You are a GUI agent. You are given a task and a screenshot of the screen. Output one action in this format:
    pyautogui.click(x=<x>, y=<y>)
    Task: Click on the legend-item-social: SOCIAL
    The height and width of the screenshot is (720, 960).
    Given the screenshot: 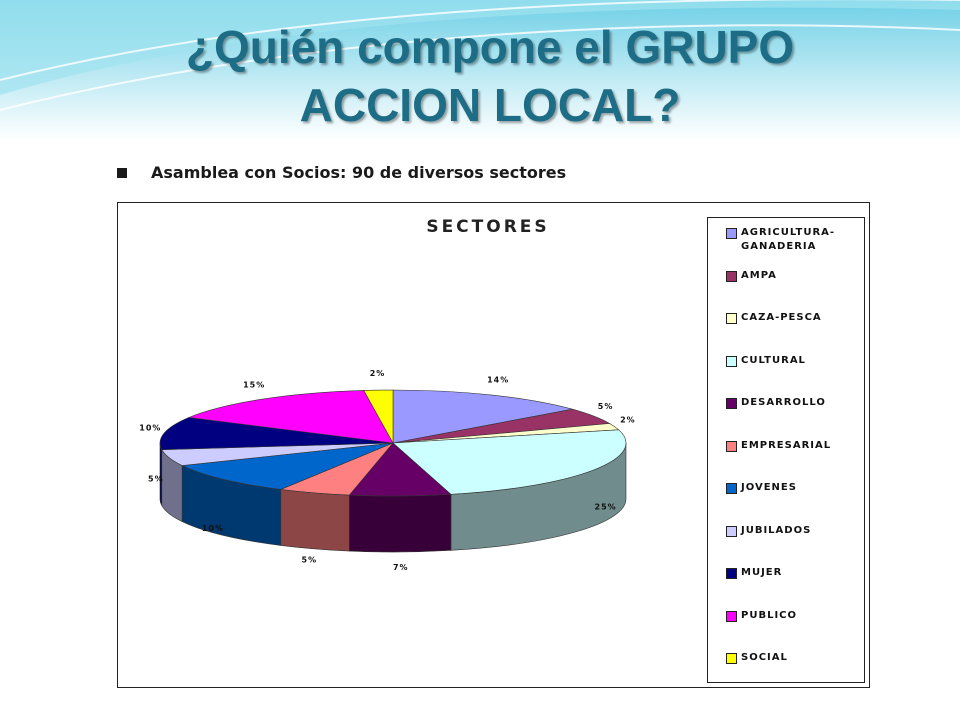 What is the action you would take?
    pyautogui.click(x=794, y=658)
    